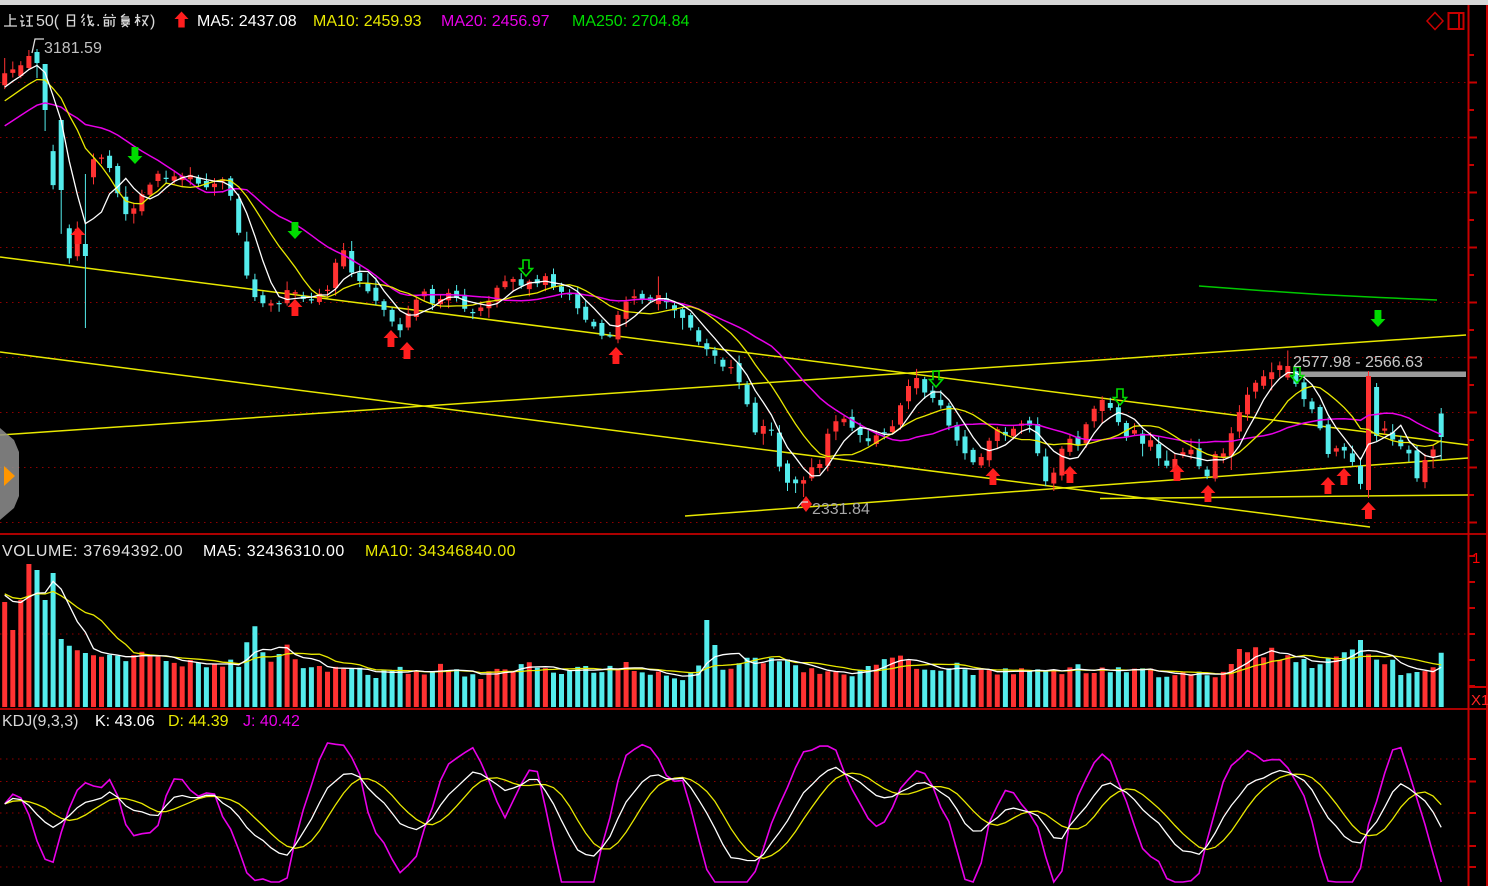 This screenshot has width=1488, height=886. Describe the element at coordinates (92, 551) in the screenshot. I see `svg-text: VOLUME: 37694392.00` at that location.